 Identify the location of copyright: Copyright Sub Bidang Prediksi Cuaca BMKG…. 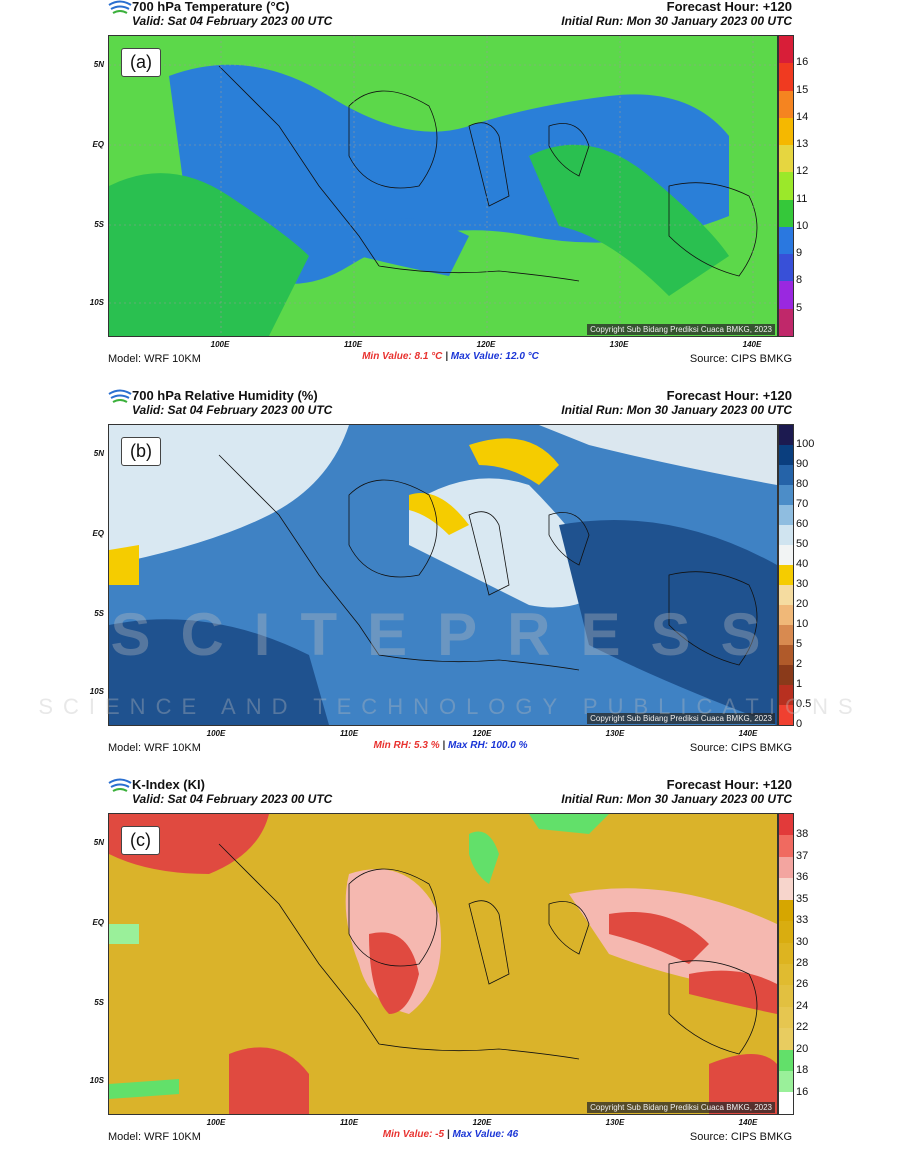
(681, 329).